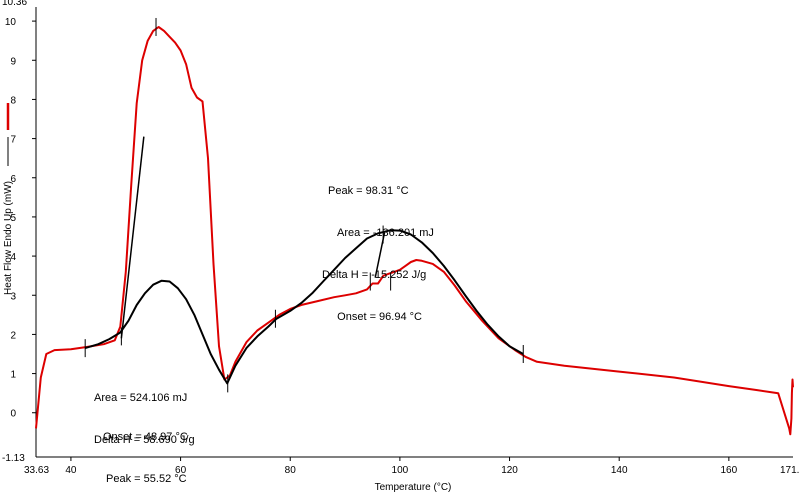  What do you see at coordinates (14, 4) in the screenshot?
I see `y-max-label: 10.36` at bounding box center [14, 4].